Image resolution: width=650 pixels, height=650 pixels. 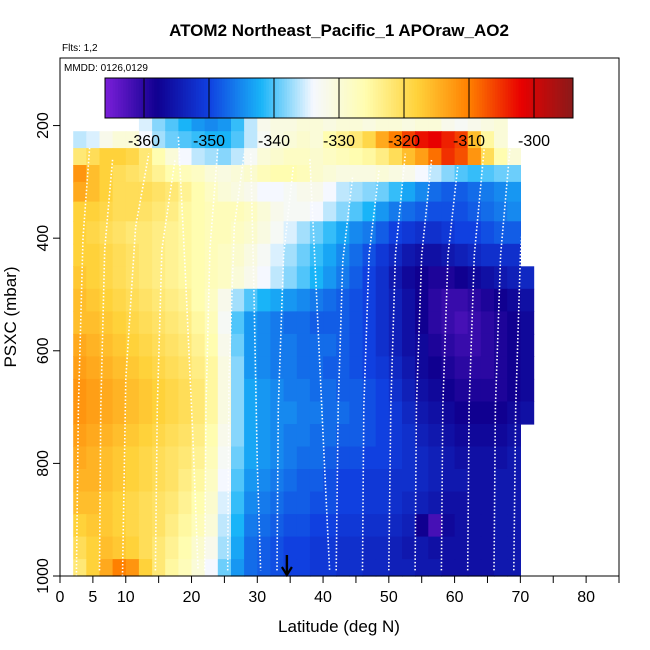 What do you see at coordinates (43, 238) in the screenshot?
I see `y-tick-label: 400` at bounding box center [43, 238].